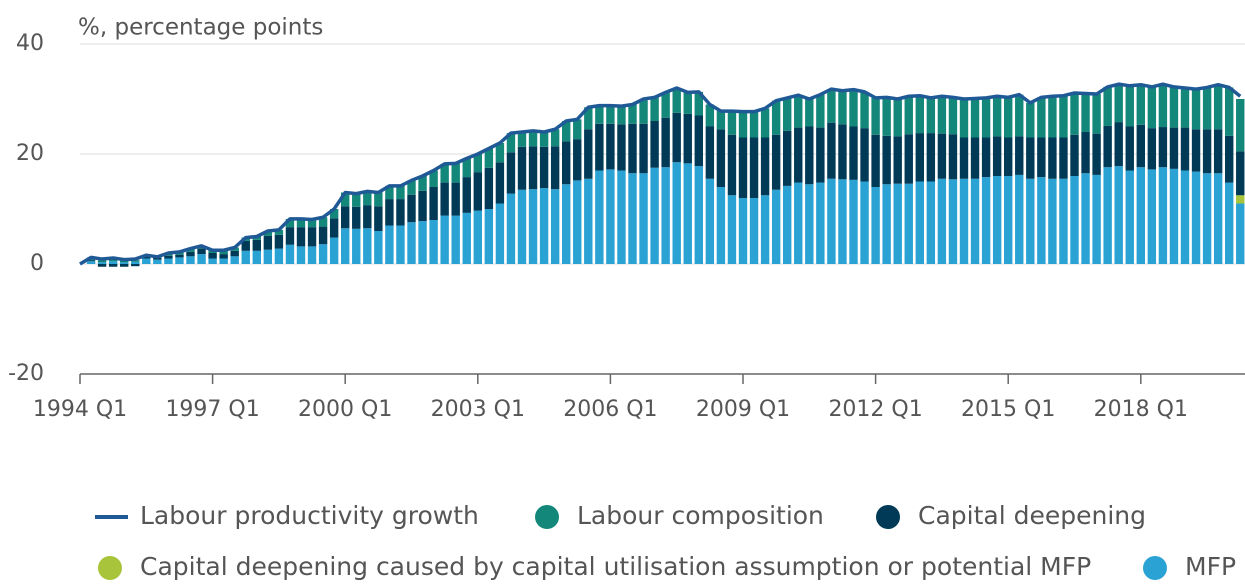 Image resolution: width=1245 pixels, height=586 pixels. Describe the element at coordinates (80, 409) in the screenshot. I see `x-tick-label: 1994 Q1` at that location.